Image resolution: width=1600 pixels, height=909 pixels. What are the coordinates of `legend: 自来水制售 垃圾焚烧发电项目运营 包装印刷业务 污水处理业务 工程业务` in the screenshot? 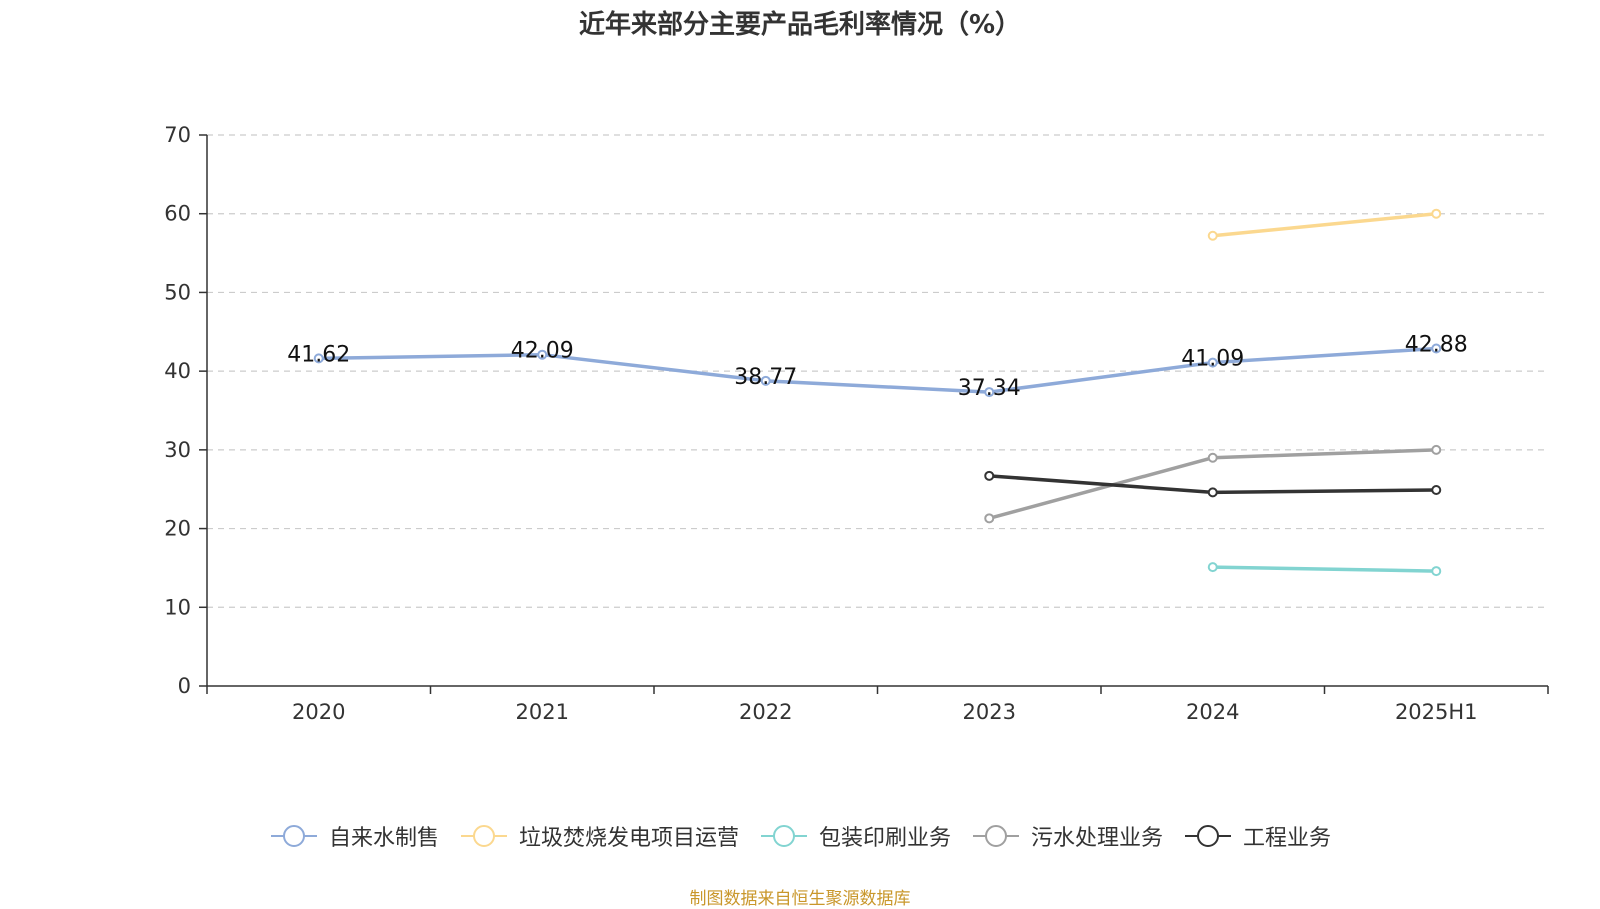 It's located at (800, 836).